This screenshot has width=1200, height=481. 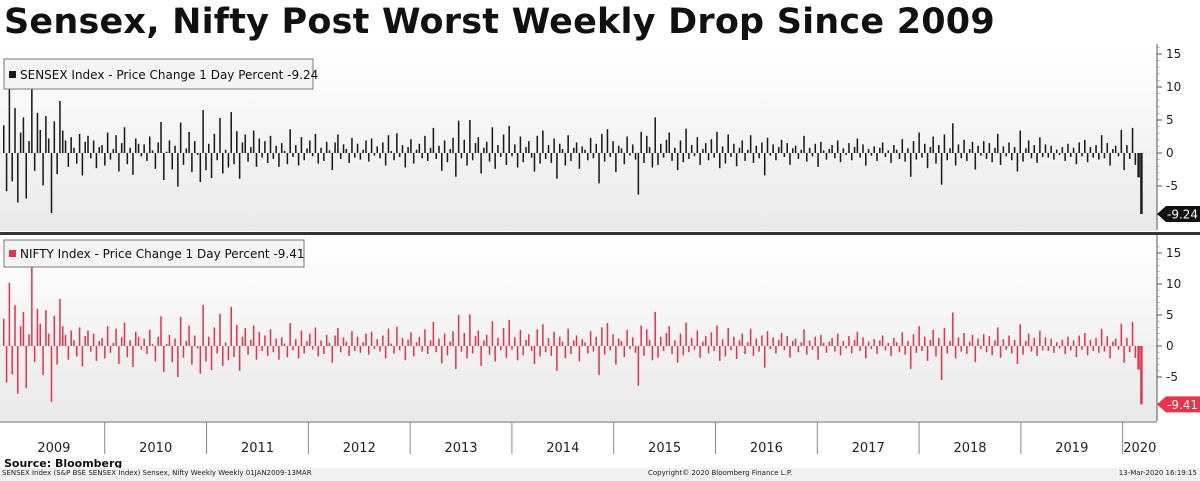 I want to click on x-year-label: 2011, so click(x=257, y=448).